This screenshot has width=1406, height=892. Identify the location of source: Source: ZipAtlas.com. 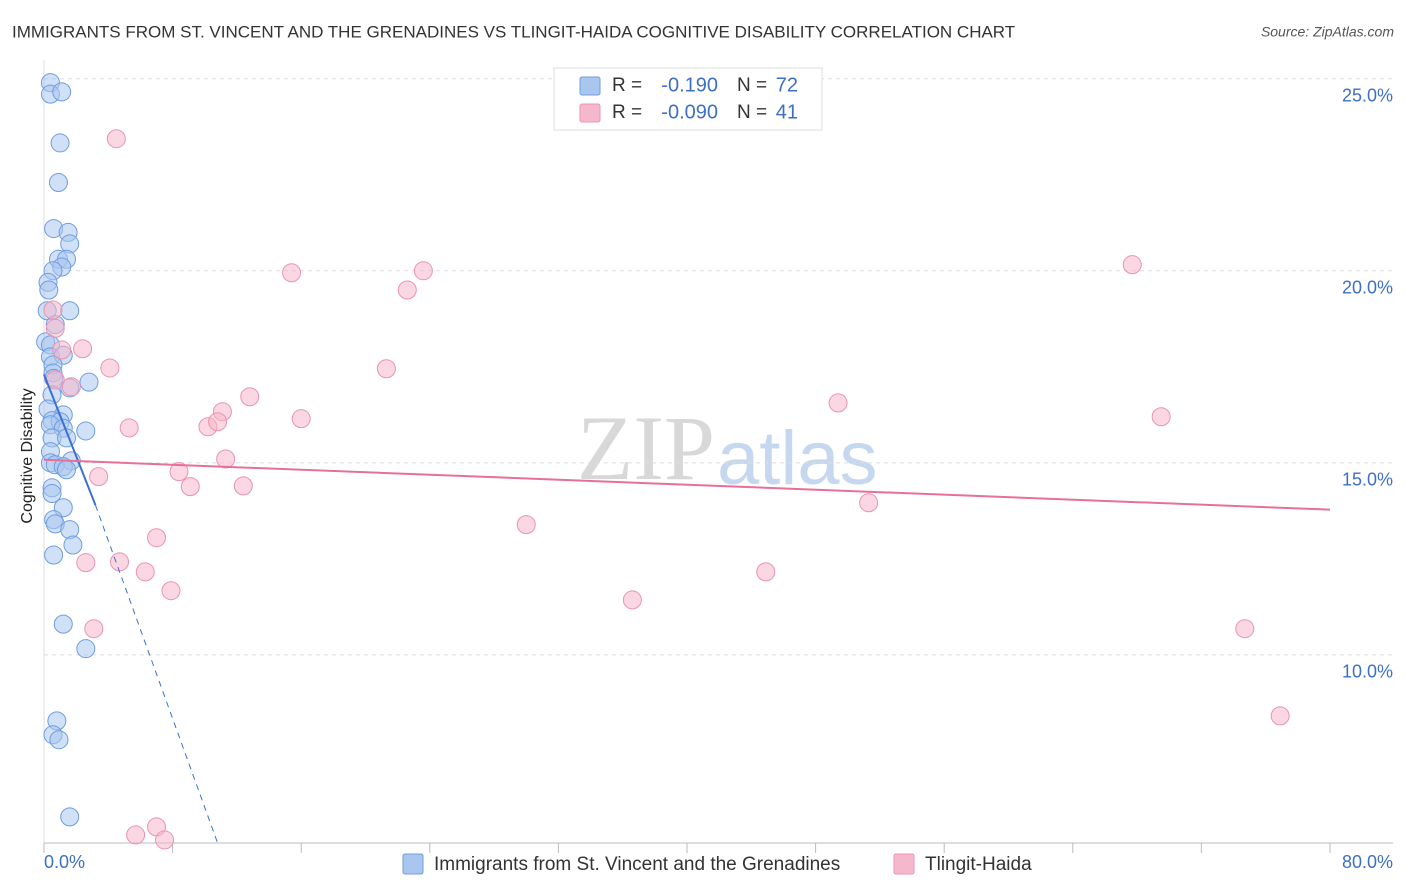
(1327, 32).